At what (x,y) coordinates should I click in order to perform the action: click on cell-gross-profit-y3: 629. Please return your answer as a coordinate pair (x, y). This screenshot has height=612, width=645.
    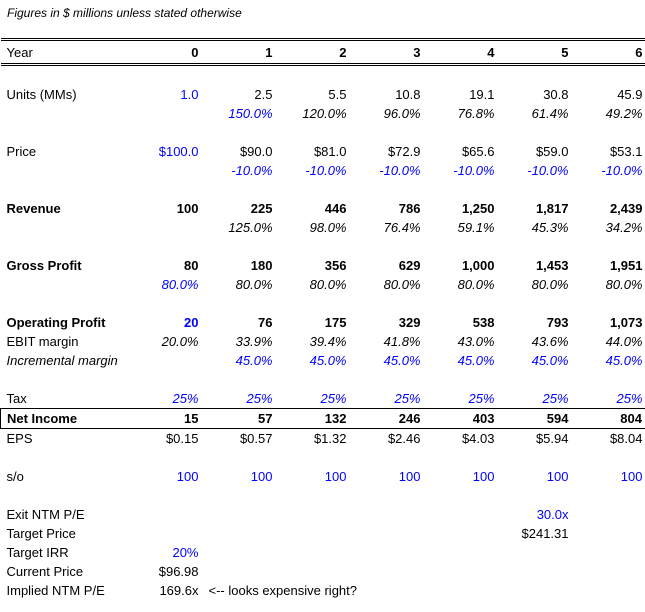
    Looking at the image, I should click on (409, 265).